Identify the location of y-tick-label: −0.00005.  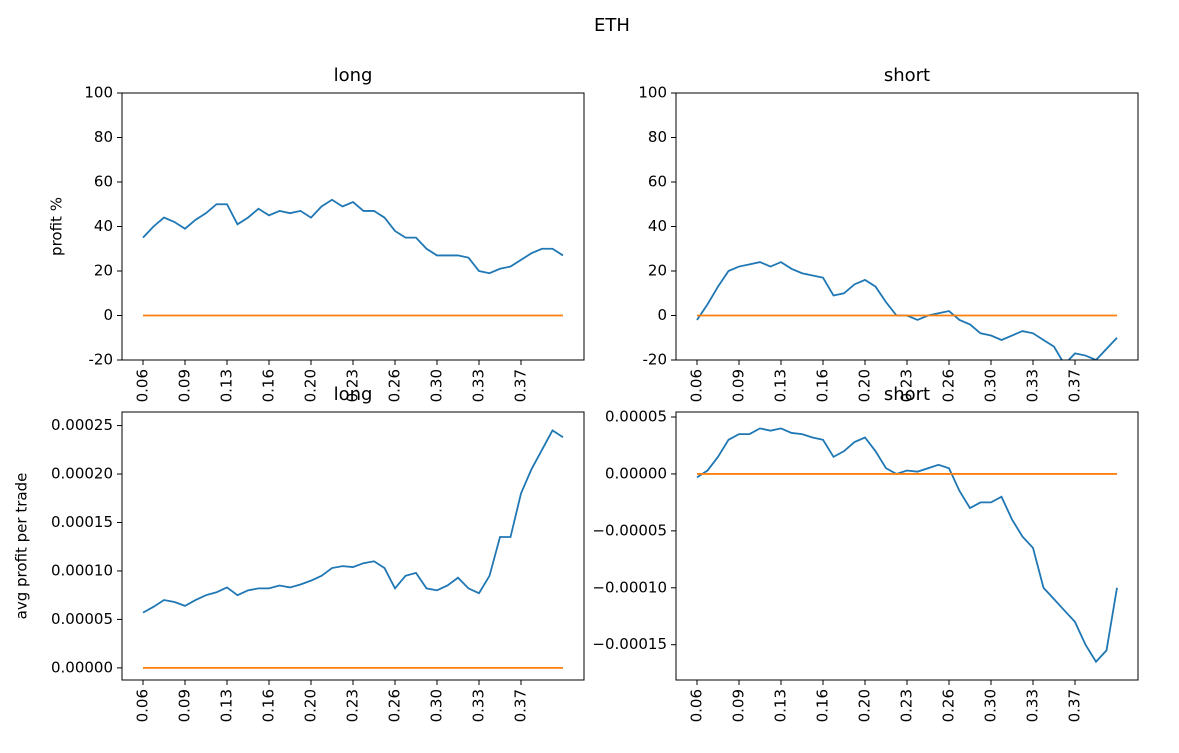
(629, 530).